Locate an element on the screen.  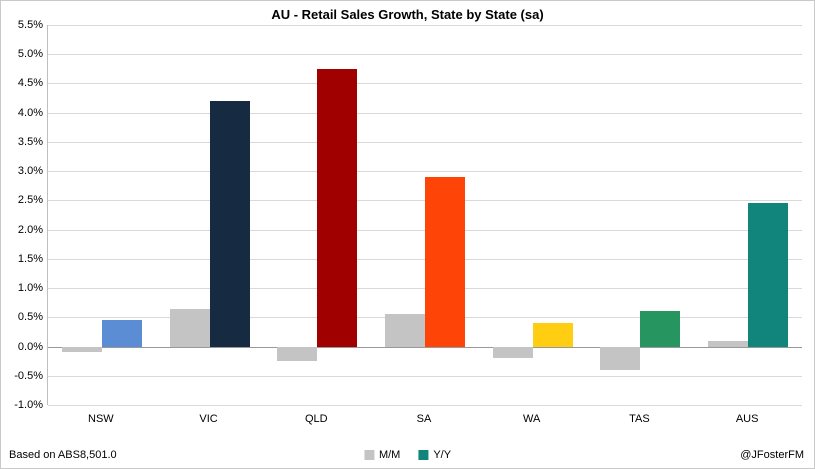
x-axis-label-wa: WA is located at coordinates (532, 419).